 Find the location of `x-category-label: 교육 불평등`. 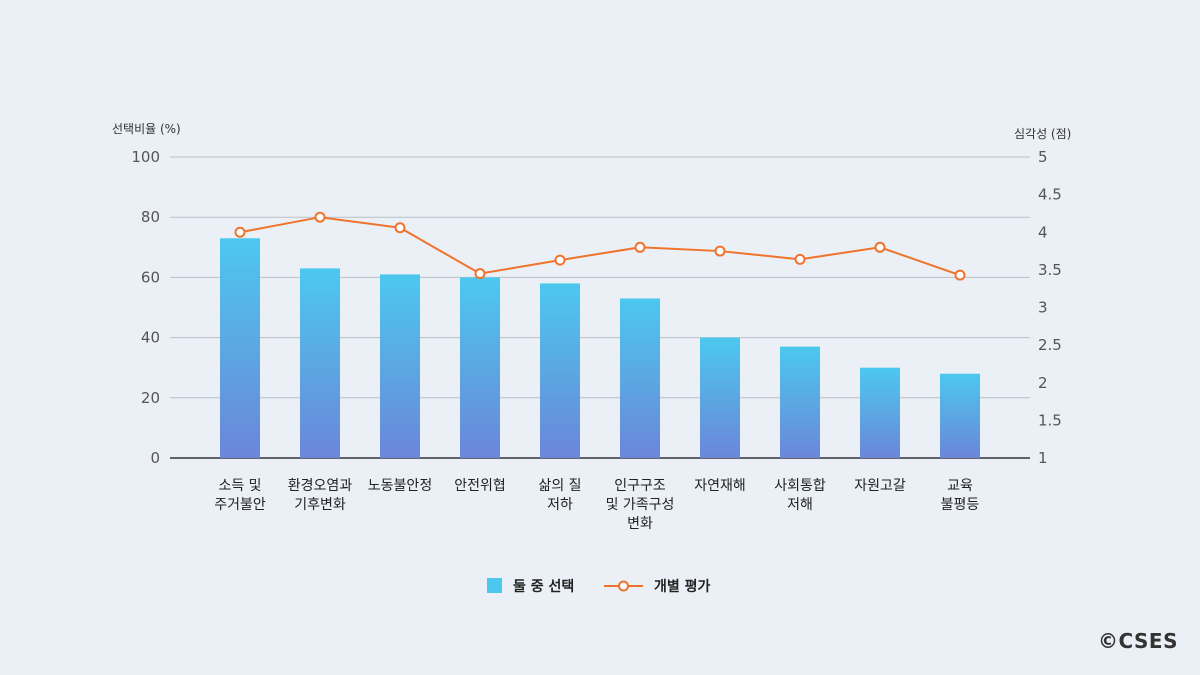

x-category-label: 교육 불평등 is located at coordinates (960, 495).